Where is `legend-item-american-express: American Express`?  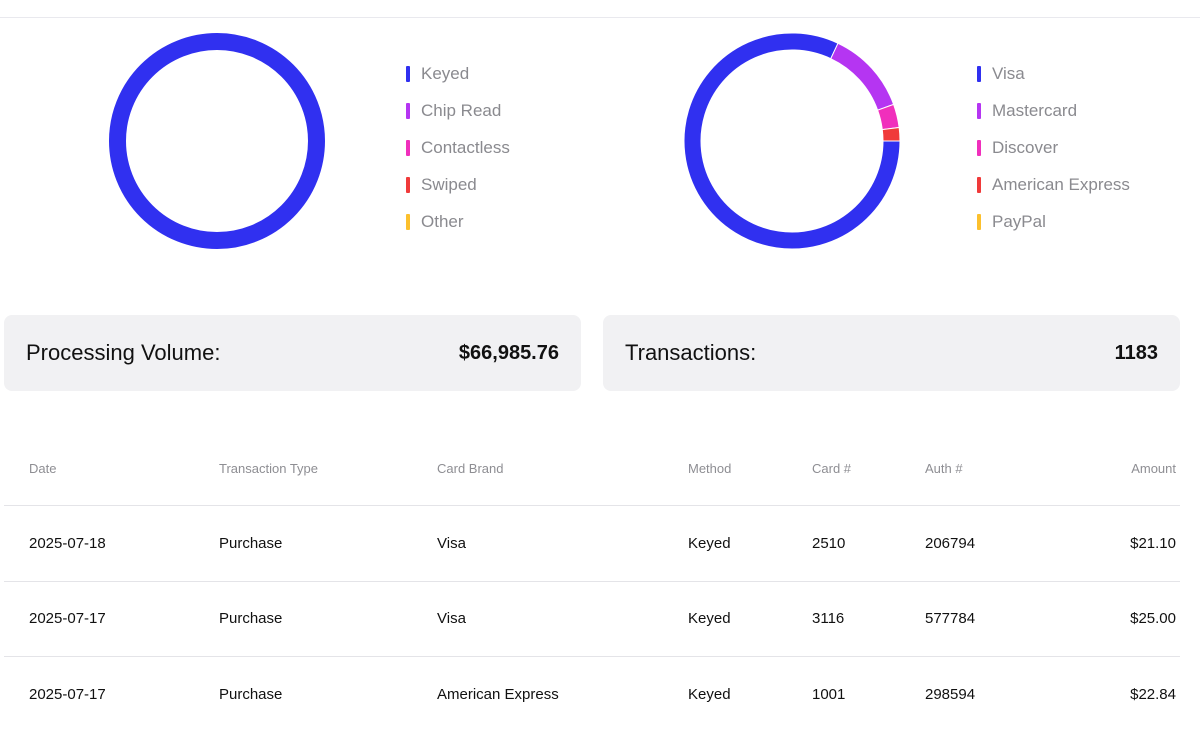 legend-item-american-express: American Express is located at coordinates (1053, 184).